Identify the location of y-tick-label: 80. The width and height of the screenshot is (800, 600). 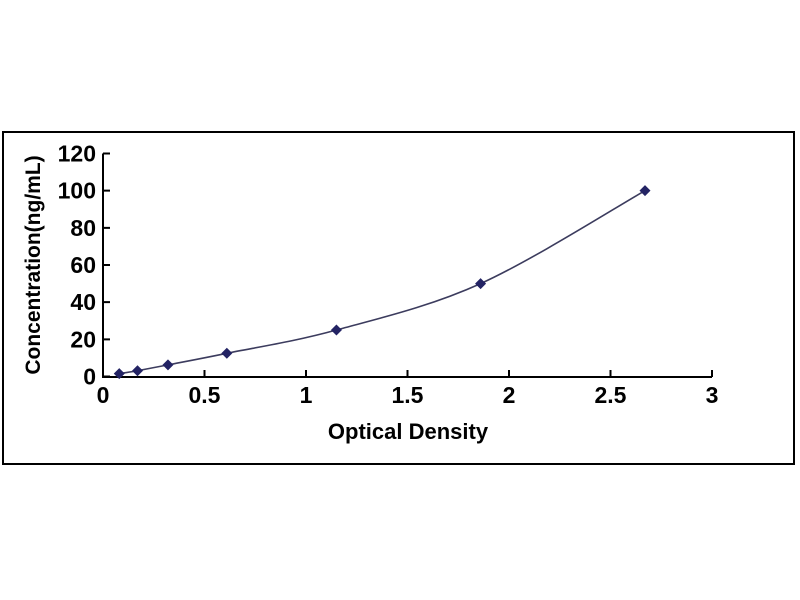
(83, 228).